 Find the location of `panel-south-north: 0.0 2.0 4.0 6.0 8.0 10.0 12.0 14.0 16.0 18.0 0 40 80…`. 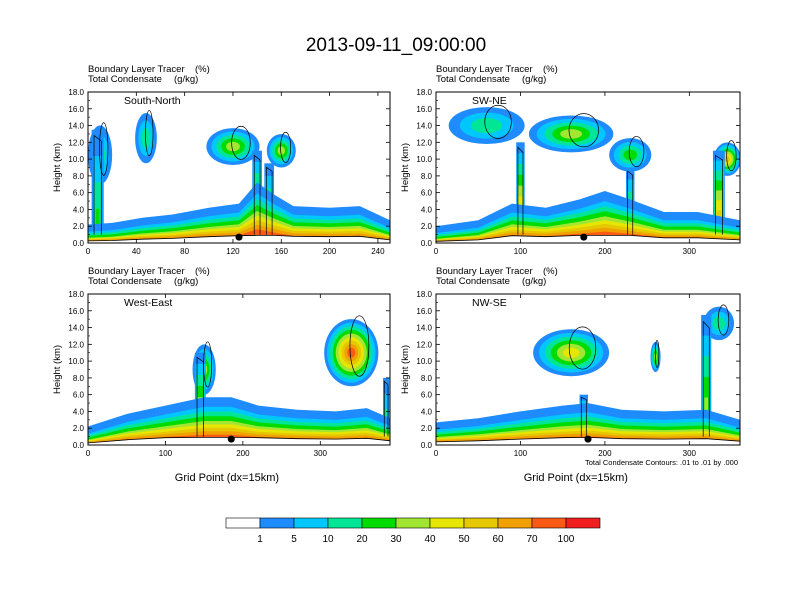

panel-south-north: 0.0 2.0 4.0 6.0 8.0 10.0 12.0 14.0 16.0 18.0 0 40 80… is located at coordinates (221, 160).